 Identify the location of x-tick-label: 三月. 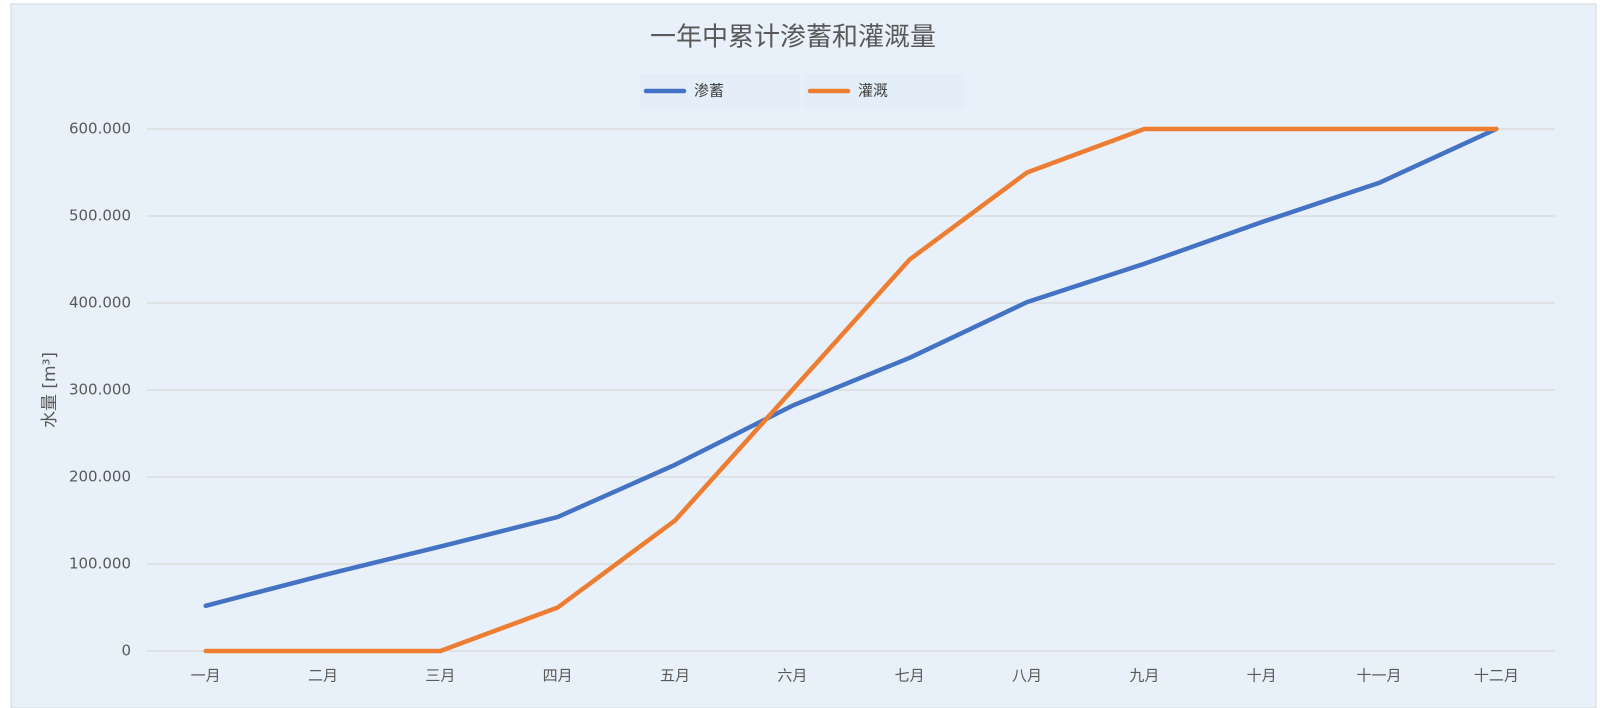
(440, 676).